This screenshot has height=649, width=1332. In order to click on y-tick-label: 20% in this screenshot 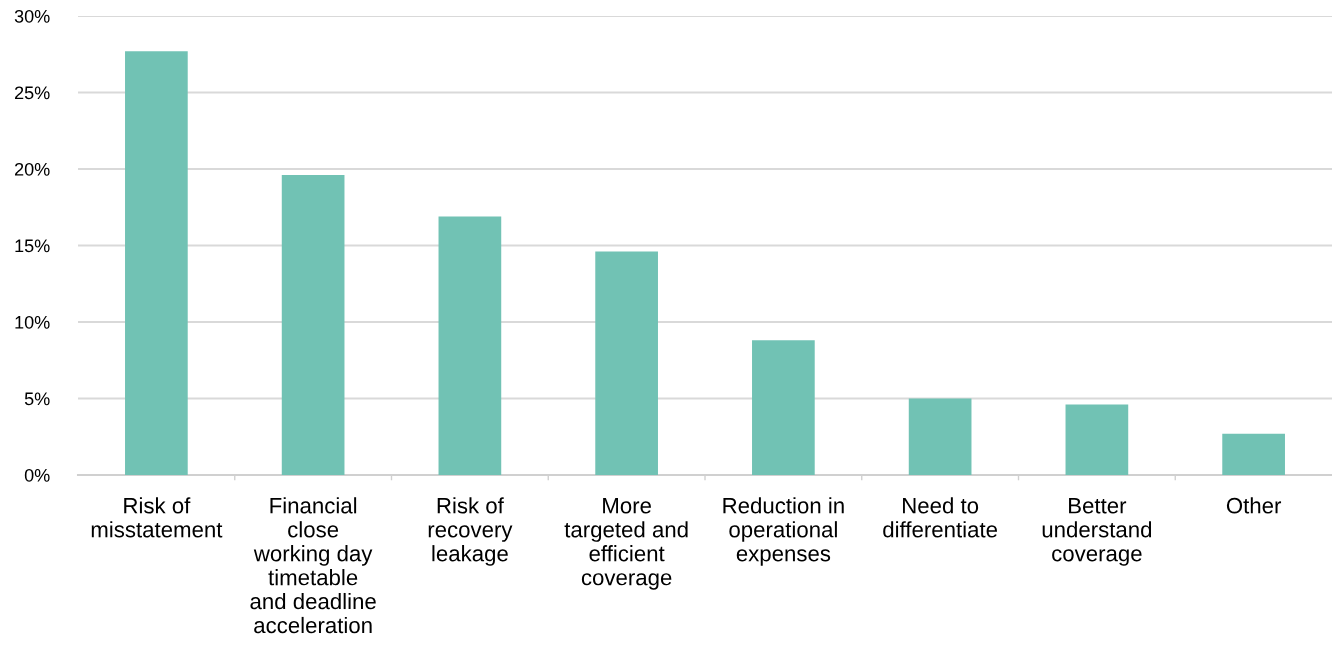, I will do `click(32, 169)`.